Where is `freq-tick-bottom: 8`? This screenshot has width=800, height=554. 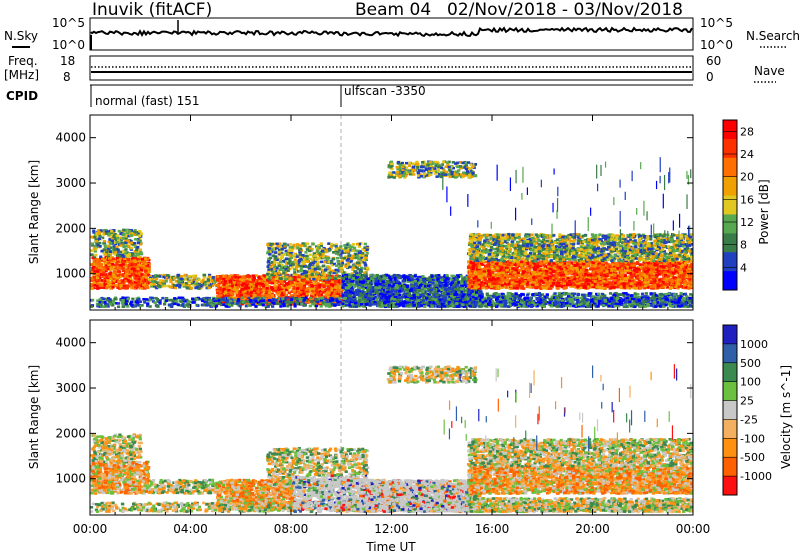 freq-tick-bottom: 8 is located at coordinates (67, 77).